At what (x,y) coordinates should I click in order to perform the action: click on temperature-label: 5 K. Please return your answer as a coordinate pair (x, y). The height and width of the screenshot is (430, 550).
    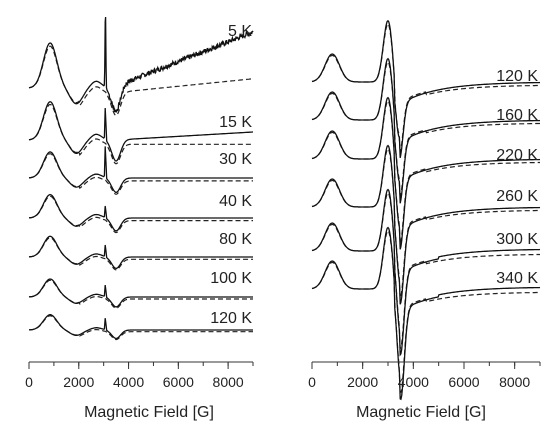
    Looking at the image, I should click on (240, 31).